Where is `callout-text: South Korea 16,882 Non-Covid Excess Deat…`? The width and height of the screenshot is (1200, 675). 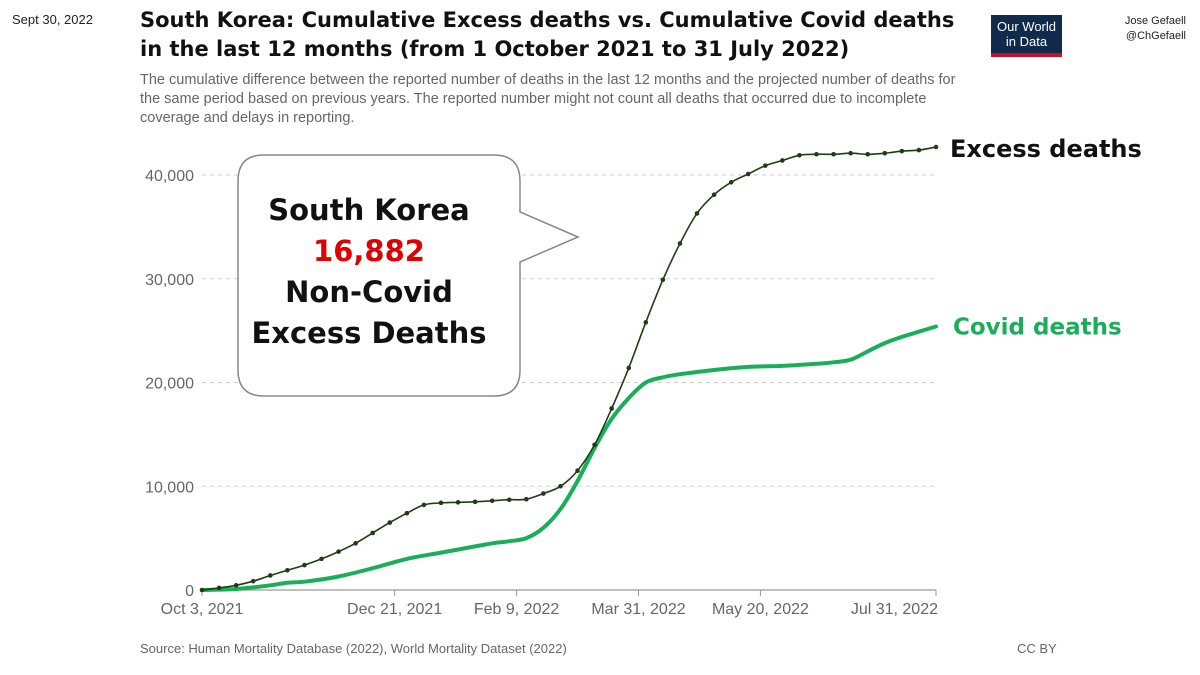 callout-text: South Korea 16,882 Non-Covid Excess Deat… is located at coordinates (369, 272).